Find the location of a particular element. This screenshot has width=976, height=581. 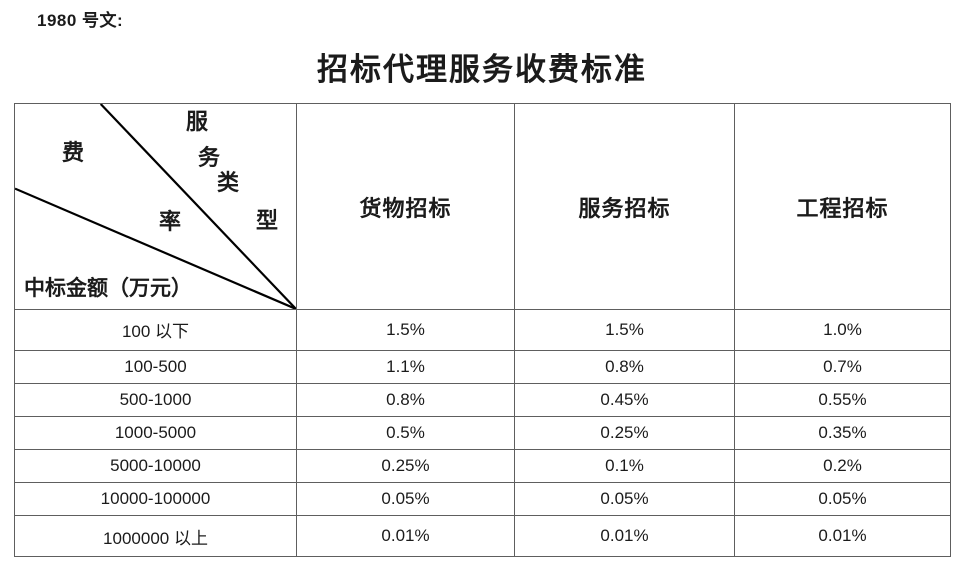

row-label: 10000-100000 is located at coordinates (155, 499).